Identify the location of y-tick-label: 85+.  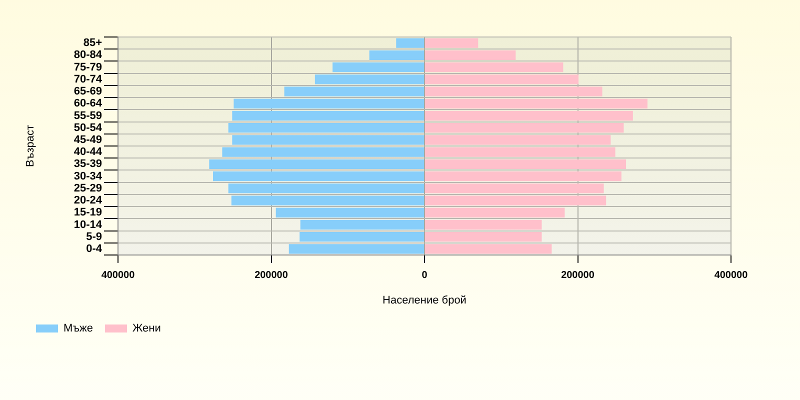
(92, 43).